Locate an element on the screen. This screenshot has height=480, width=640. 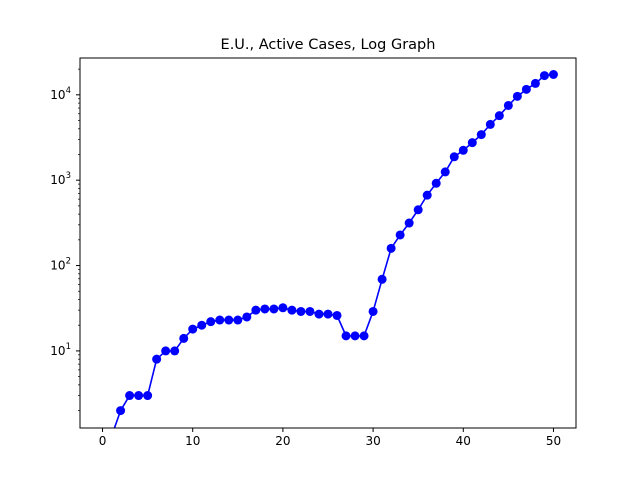
y-tick-label-base-1: 10 is located at coordinates (57, 266).